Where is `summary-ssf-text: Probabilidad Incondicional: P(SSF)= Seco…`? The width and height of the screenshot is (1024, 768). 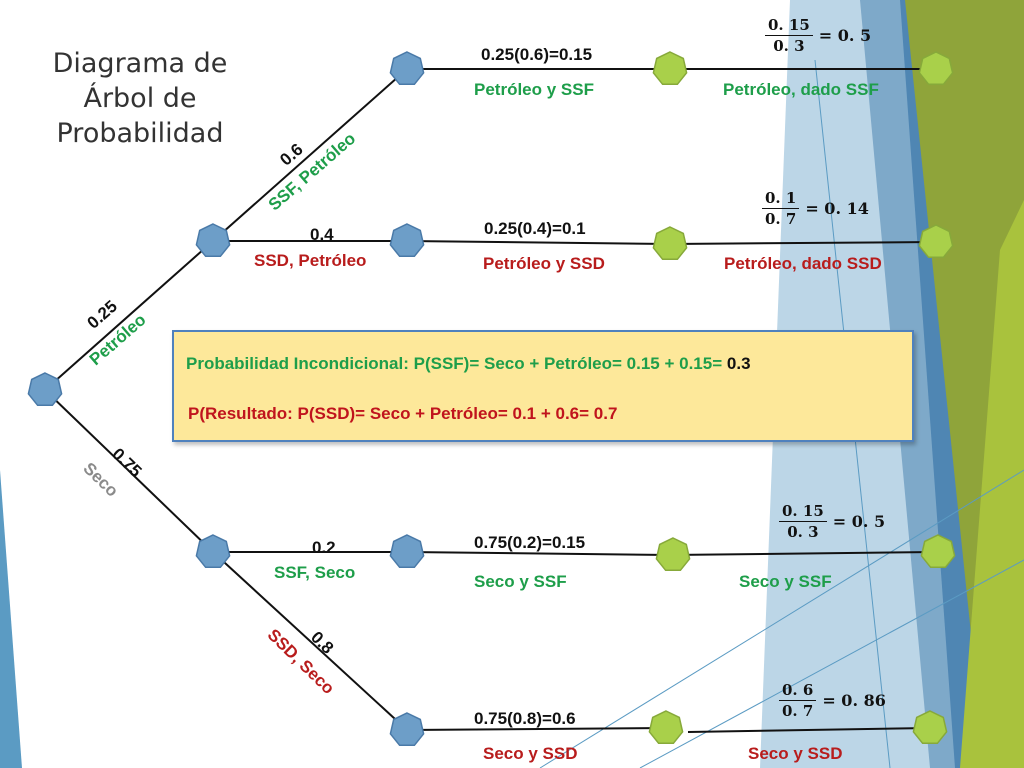
summary-ssf-text: Probabilidad Incondicional: P(SSF)= Seco… is located at coordinates (454, 363).